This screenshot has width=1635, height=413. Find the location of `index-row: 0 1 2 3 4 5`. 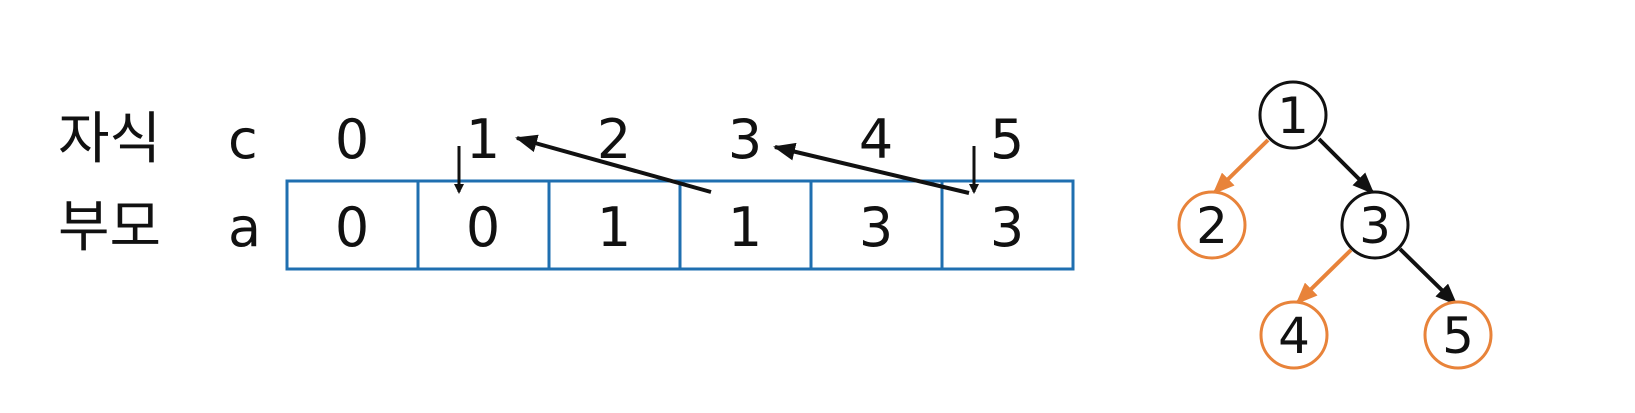

index-row: 0 1 2 3 4 5 is located at coordinates (679, 139).